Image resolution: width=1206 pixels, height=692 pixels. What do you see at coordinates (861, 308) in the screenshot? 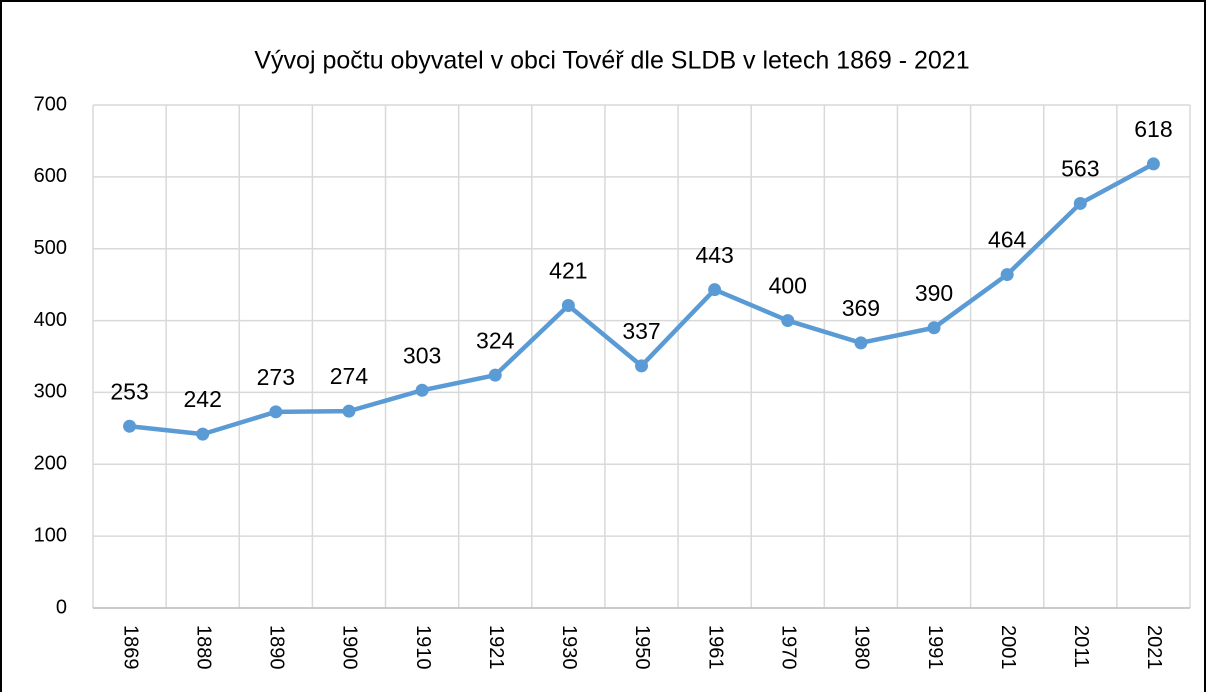
I see `data-label: 369` at bounding box center [861, 308].